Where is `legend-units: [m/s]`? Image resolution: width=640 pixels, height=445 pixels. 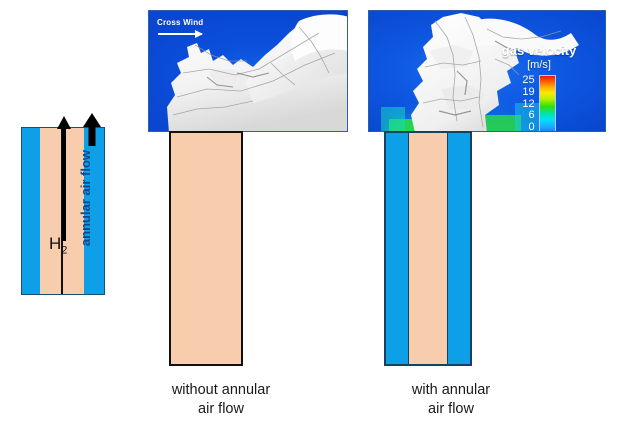
legend-units: [m/s] is located at coordinates (539, 65).